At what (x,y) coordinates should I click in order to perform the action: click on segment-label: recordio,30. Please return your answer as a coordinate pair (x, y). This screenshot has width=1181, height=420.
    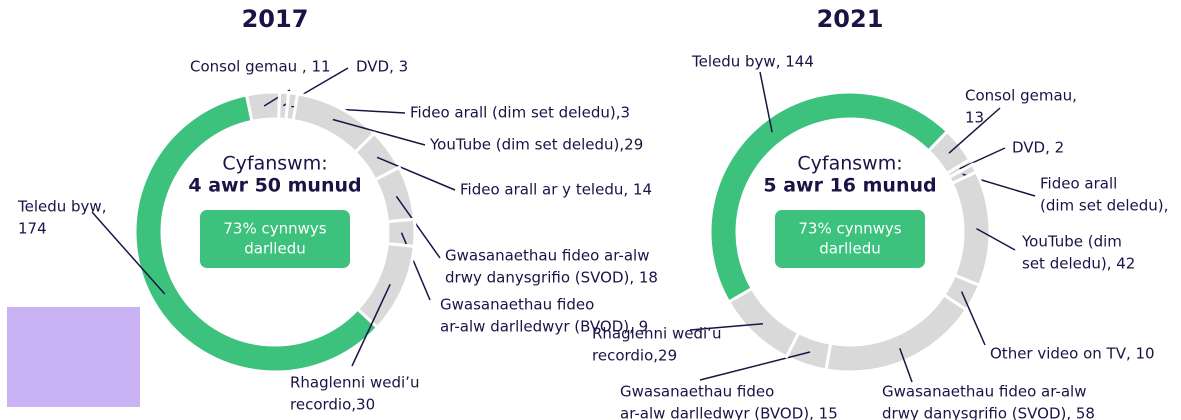
    Looking at the image, I should click on (332, 405).